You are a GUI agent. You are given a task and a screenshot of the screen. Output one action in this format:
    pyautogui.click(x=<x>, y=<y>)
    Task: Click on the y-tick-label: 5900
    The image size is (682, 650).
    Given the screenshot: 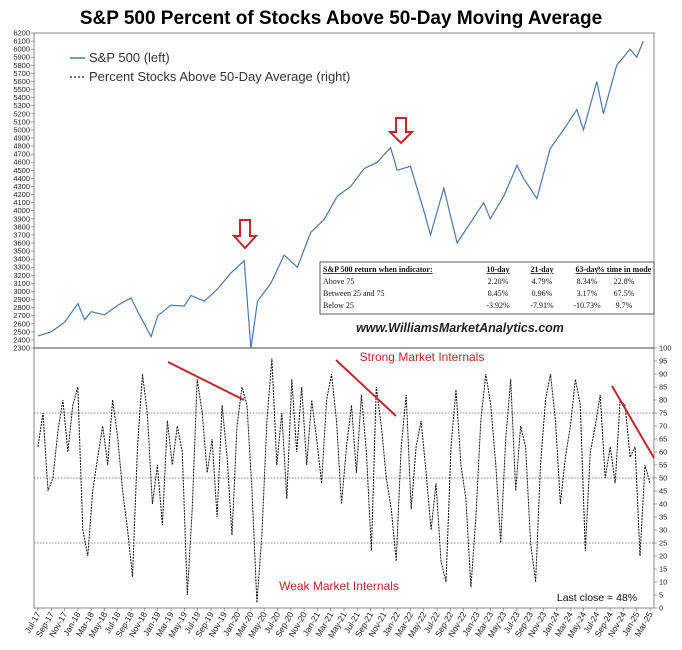 What is the action you would take?
    pyautogui.click(x=21, y=57)
    